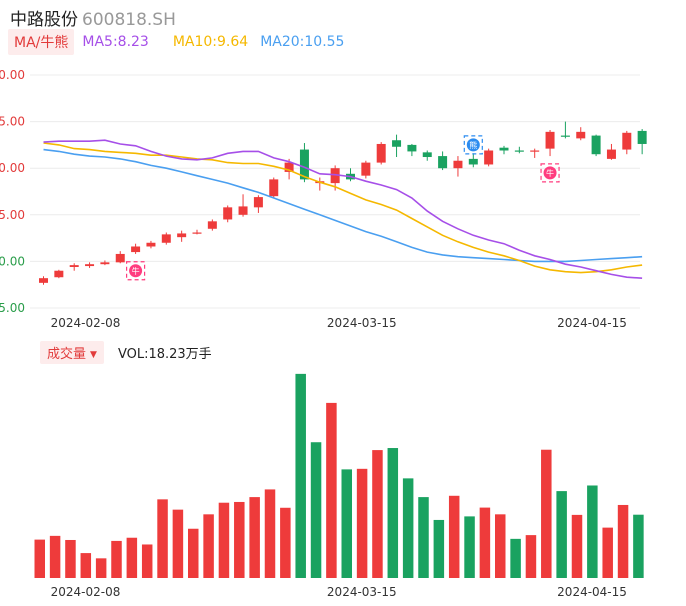  I want to click on stock-name: 中路股份, so click(44, 20).